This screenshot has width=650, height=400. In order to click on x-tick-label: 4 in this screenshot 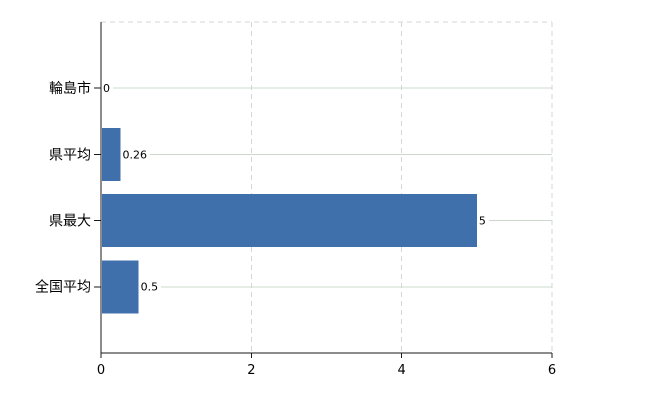, I will do `click(402, 370)`.